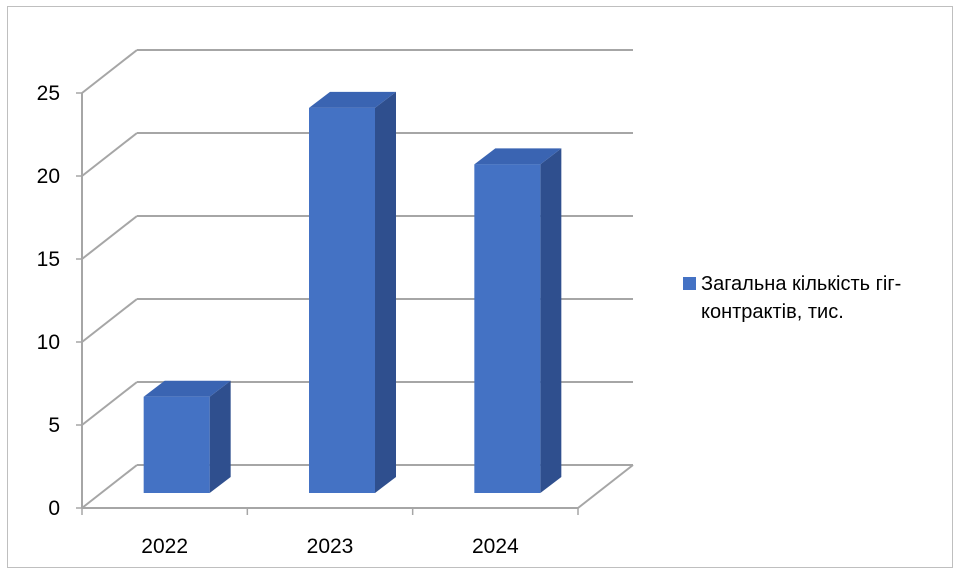 The width and height of the screenshot is (961, 574). What do you see at coordinates (689, 283) in the screenshot?
I see `legend-swatch` at bounding box center [689, 283].